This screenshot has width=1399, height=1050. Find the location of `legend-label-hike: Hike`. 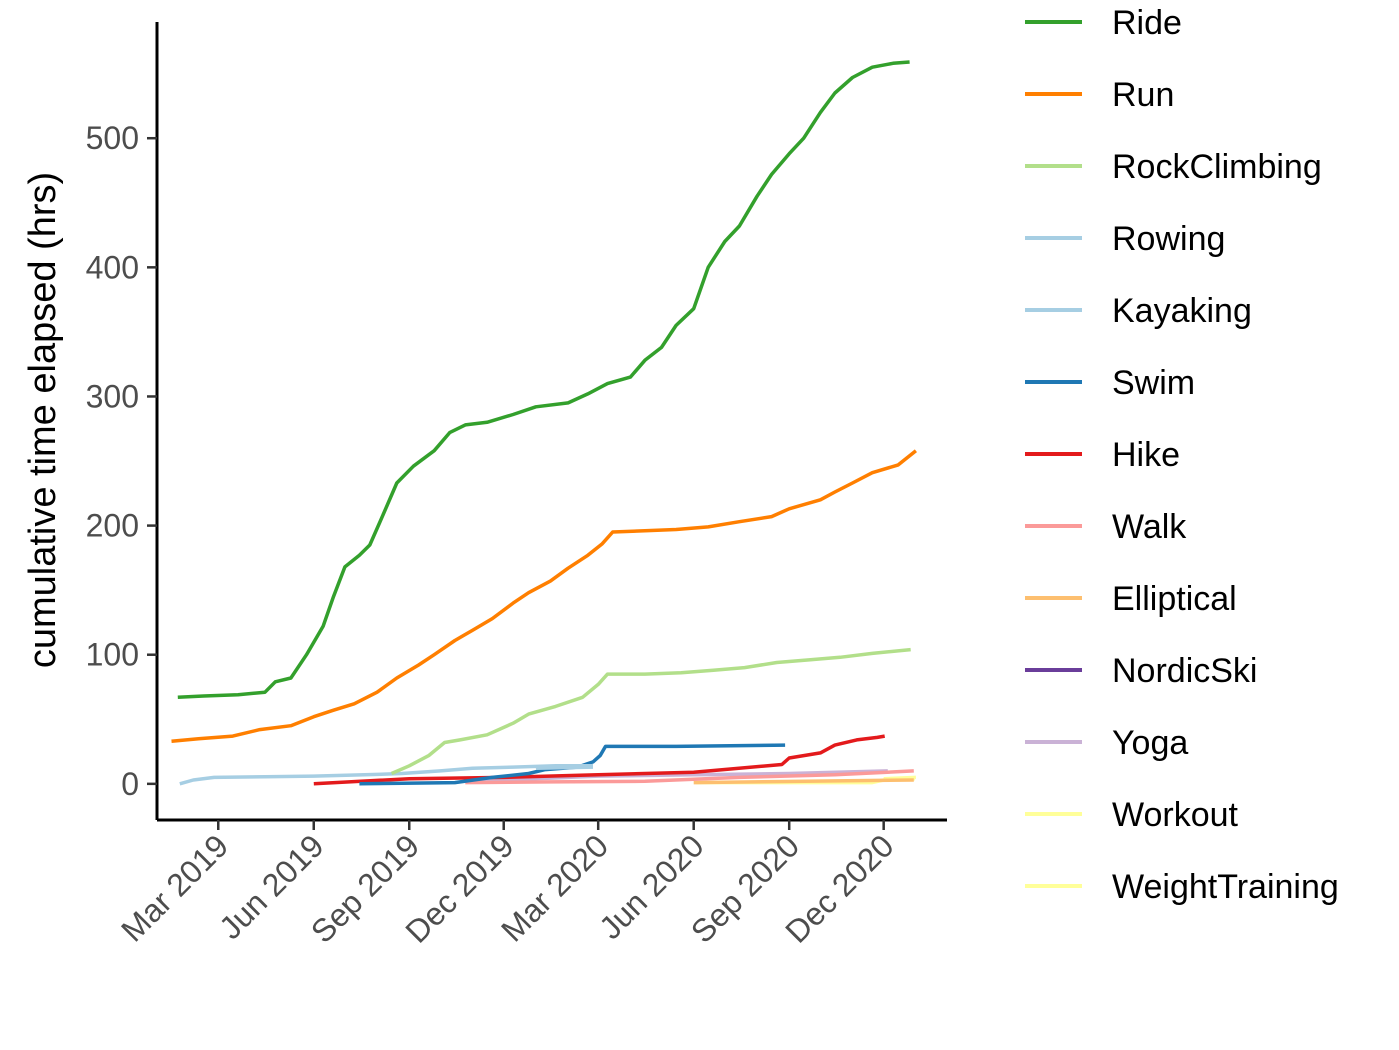

legend-label-hike: Hike is located at coordinates (1146, 455).